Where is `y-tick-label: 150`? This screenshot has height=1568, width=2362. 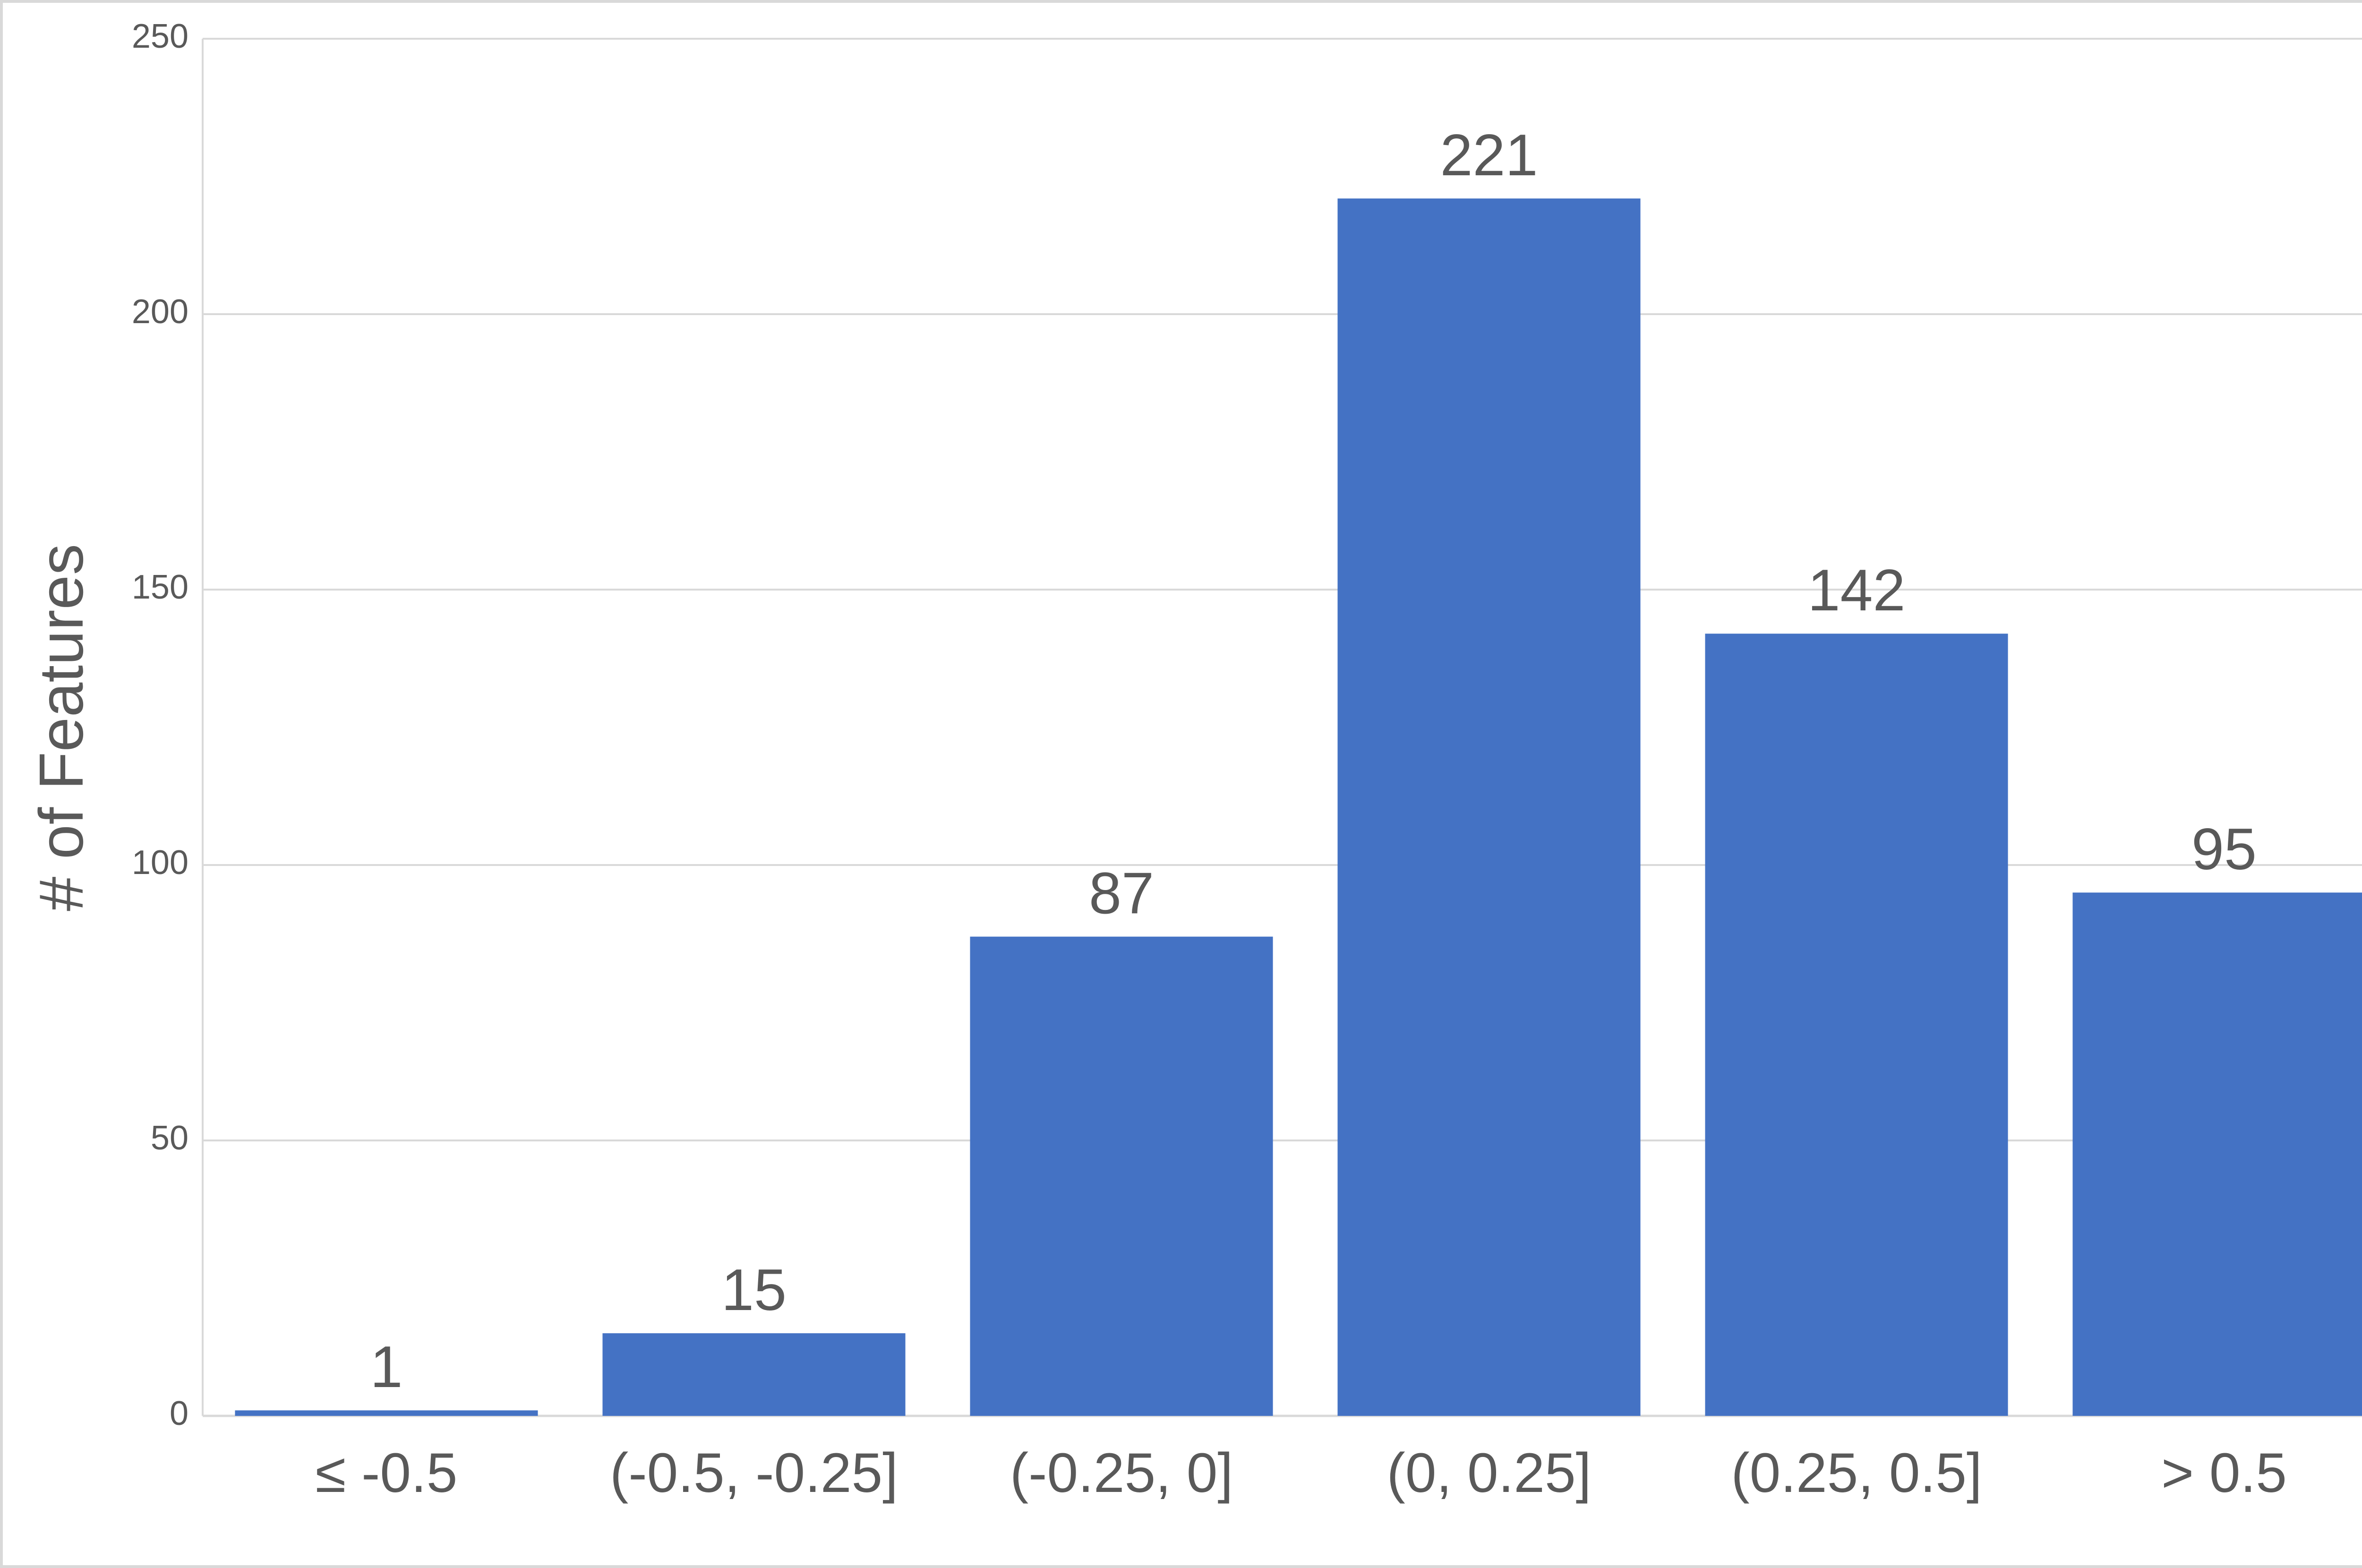
y-tick-label: 150 is located at coordinates (160, 587).